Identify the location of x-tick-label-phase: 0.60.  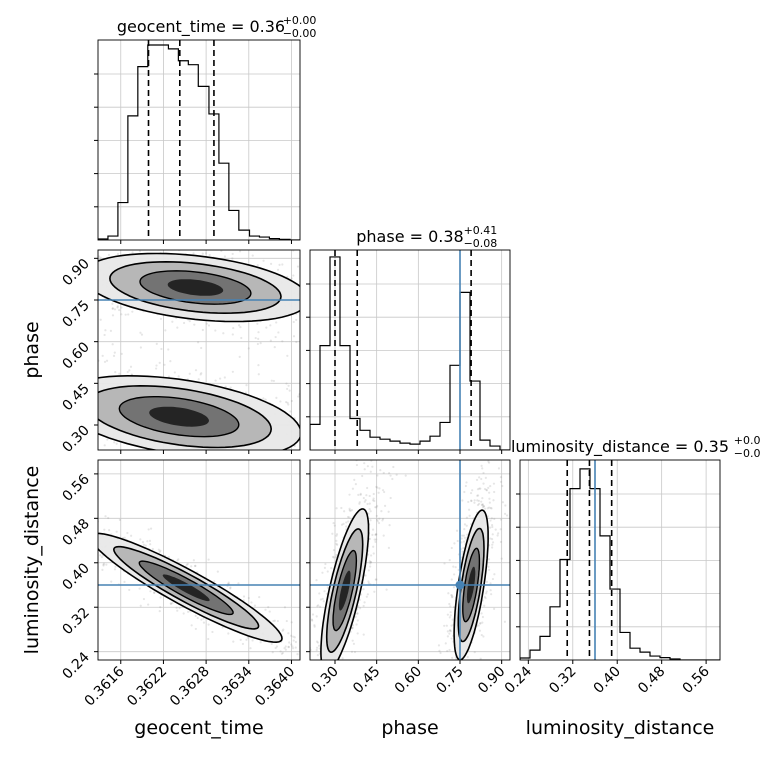
(408, 680).